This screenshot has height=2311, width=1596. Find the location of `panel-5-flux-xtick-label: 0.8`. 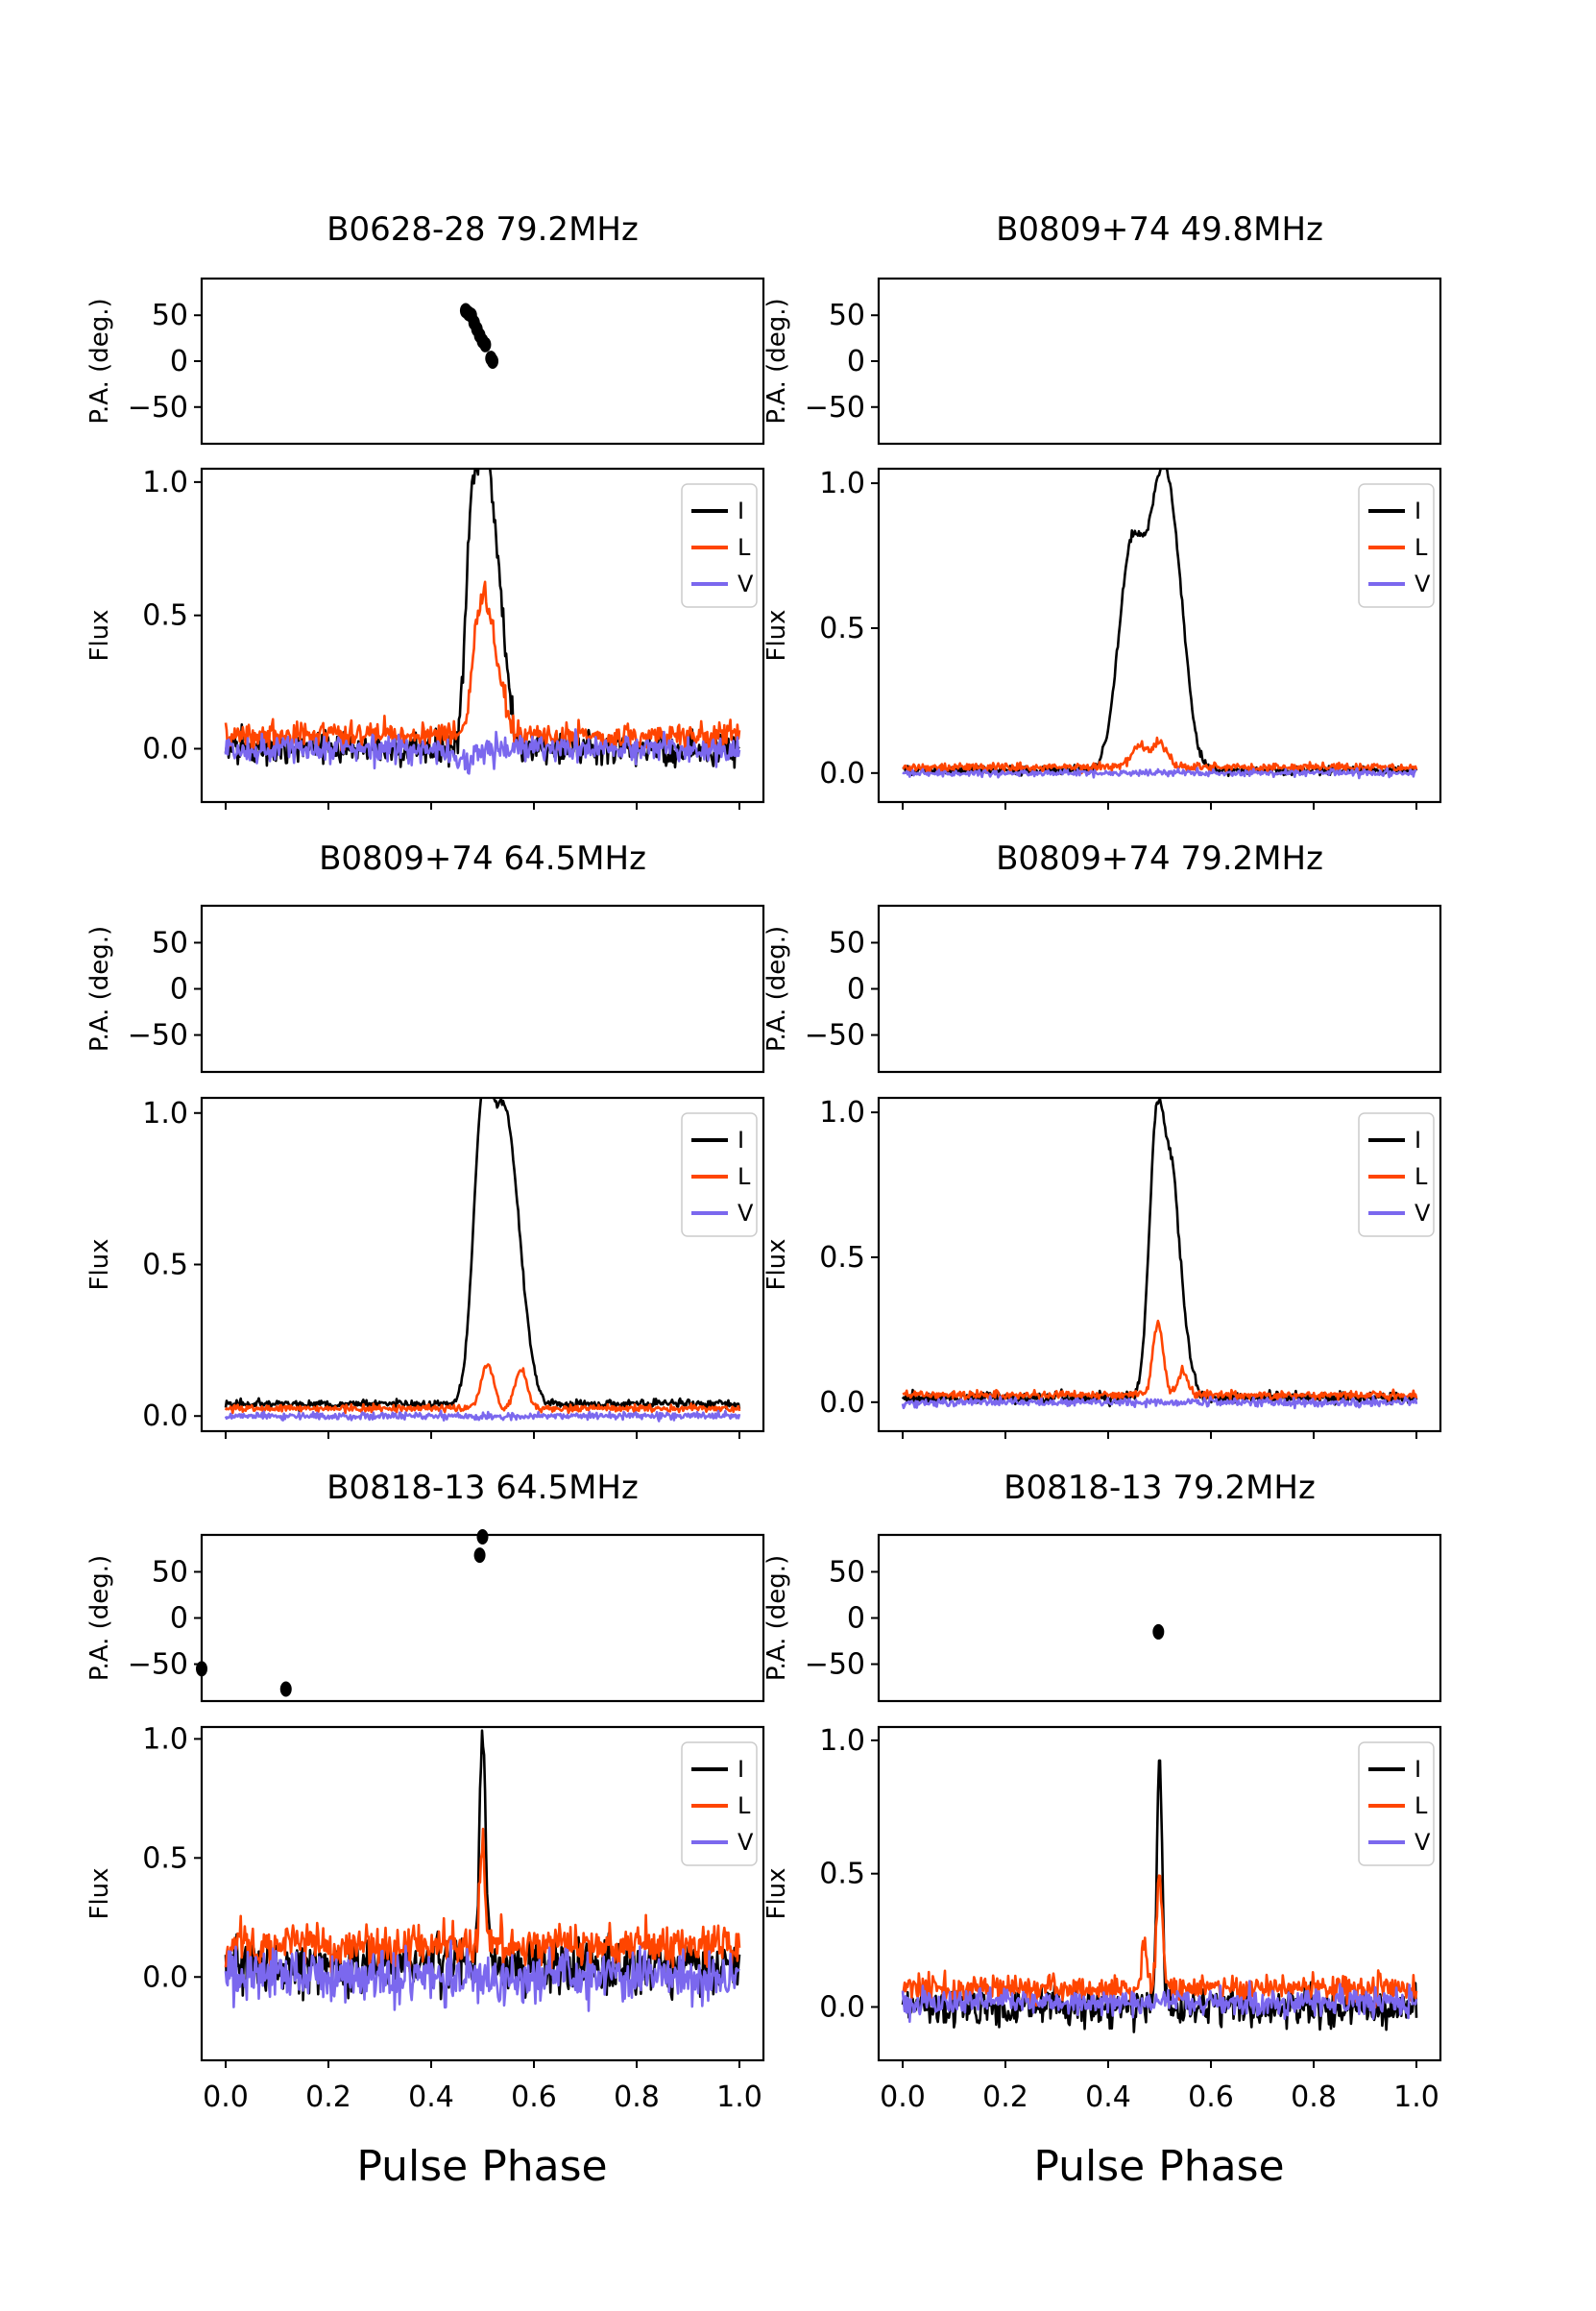

panel-5-flux-xtick-label: 0.8 is located at coordinates (637, 2097).